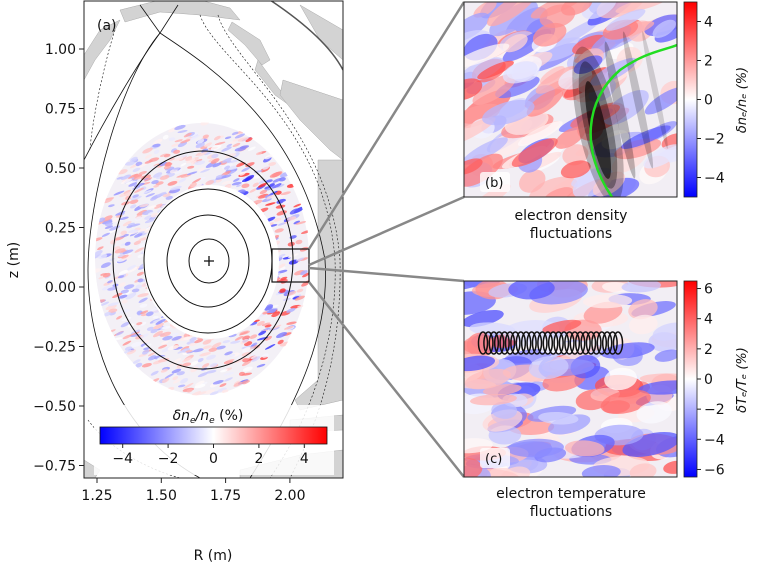 The image size is (758, 566). I want to click on caption-c-line1: electron temperature, so click(571, 494).